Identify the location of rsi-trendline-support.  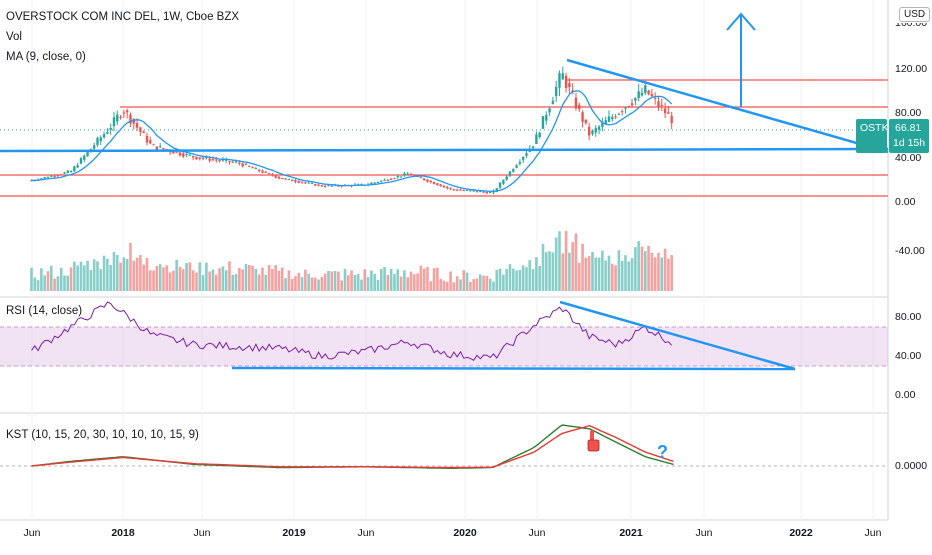
(513, 368).